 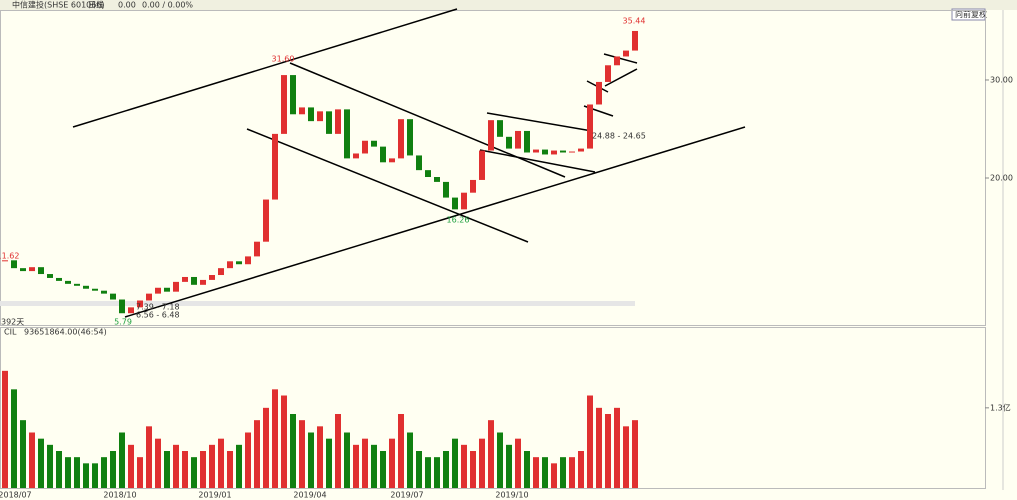 I want to click on x-tick-label: 2019/01, so click(x=214, y=495).